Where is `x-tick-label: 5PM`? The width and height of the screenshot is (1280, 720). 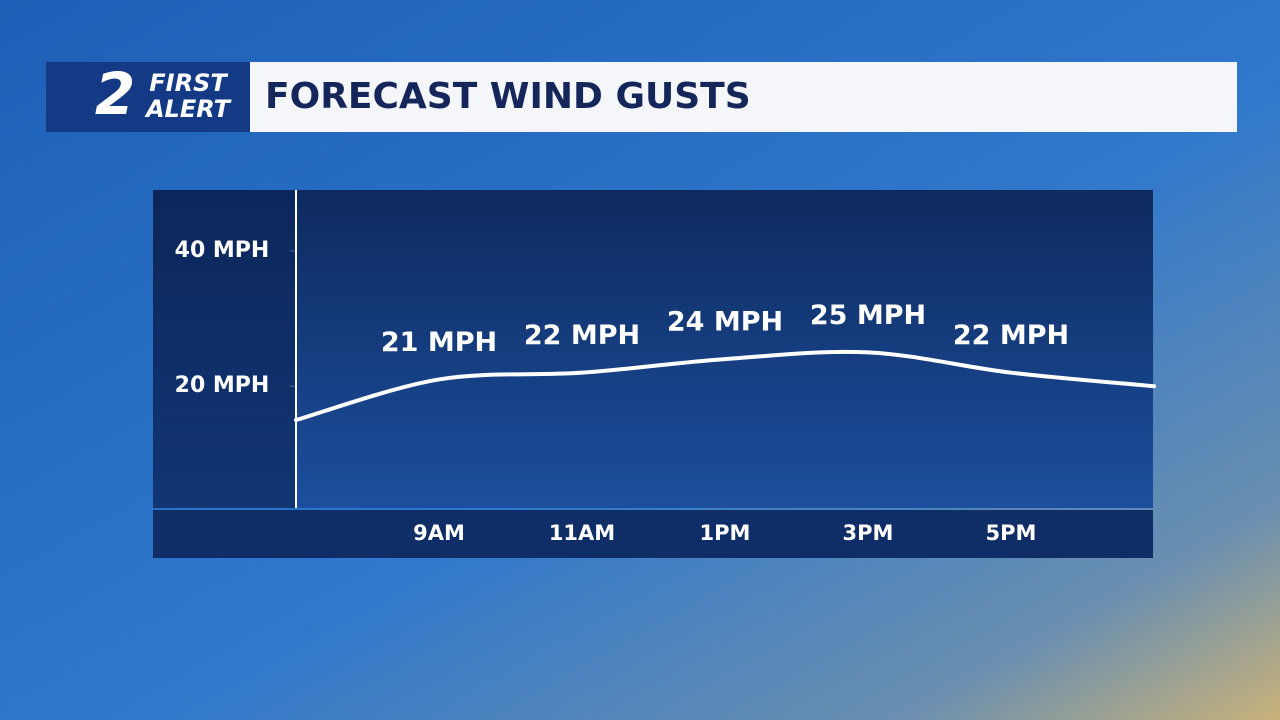 x-tick-label: 5PM is located at coordinates (1011, 533).